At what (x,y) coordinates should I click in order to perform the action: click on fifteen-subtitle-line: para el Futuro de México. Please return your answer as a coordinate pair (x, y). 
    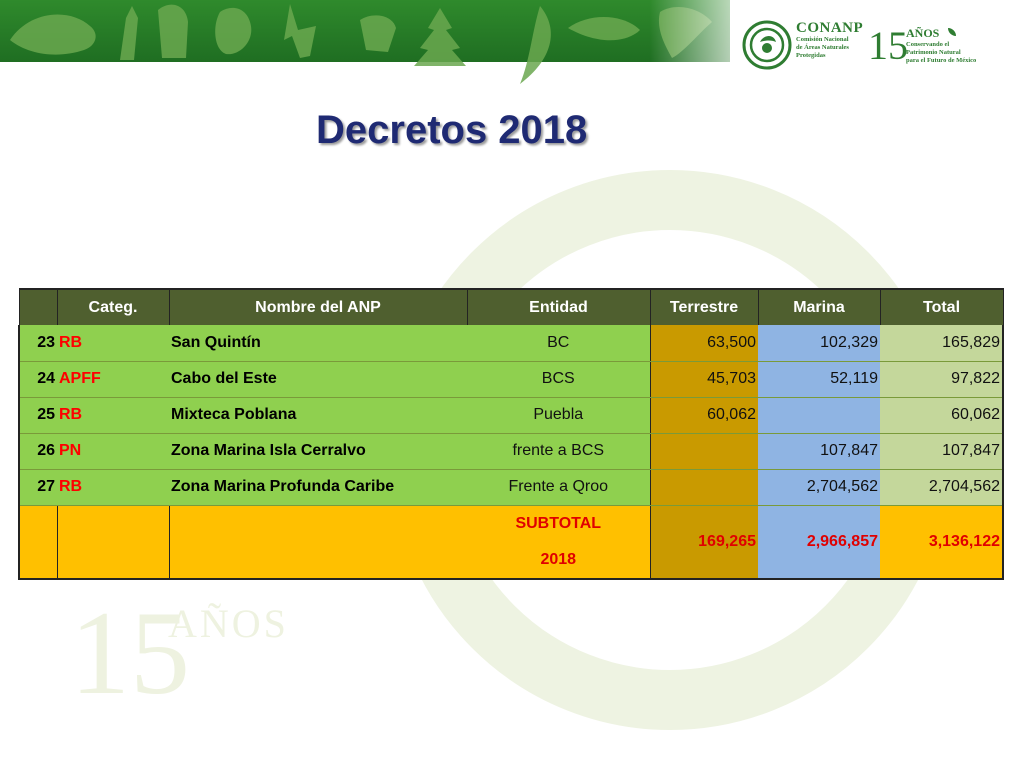
    Looking at the image, I should click on (941, 60).